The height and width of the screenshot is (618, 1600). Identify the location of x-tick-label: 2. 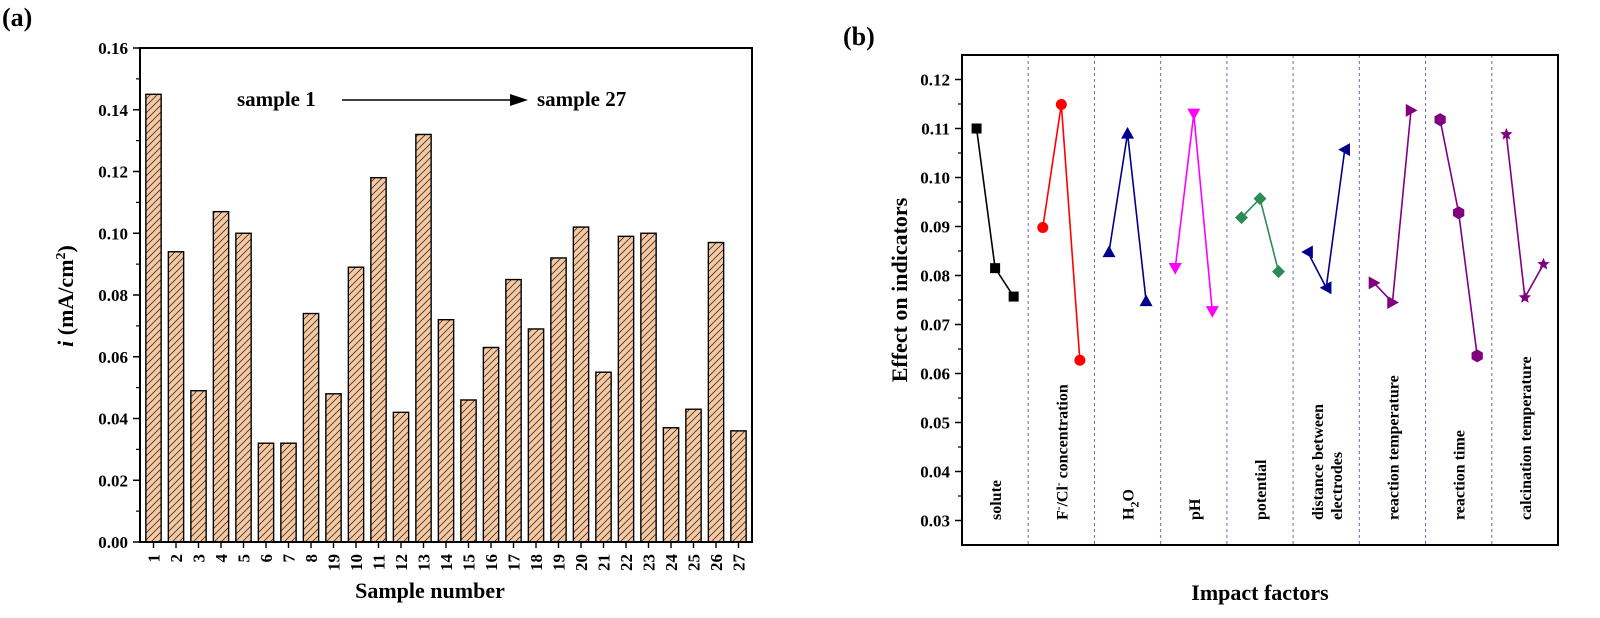
(176, 558).